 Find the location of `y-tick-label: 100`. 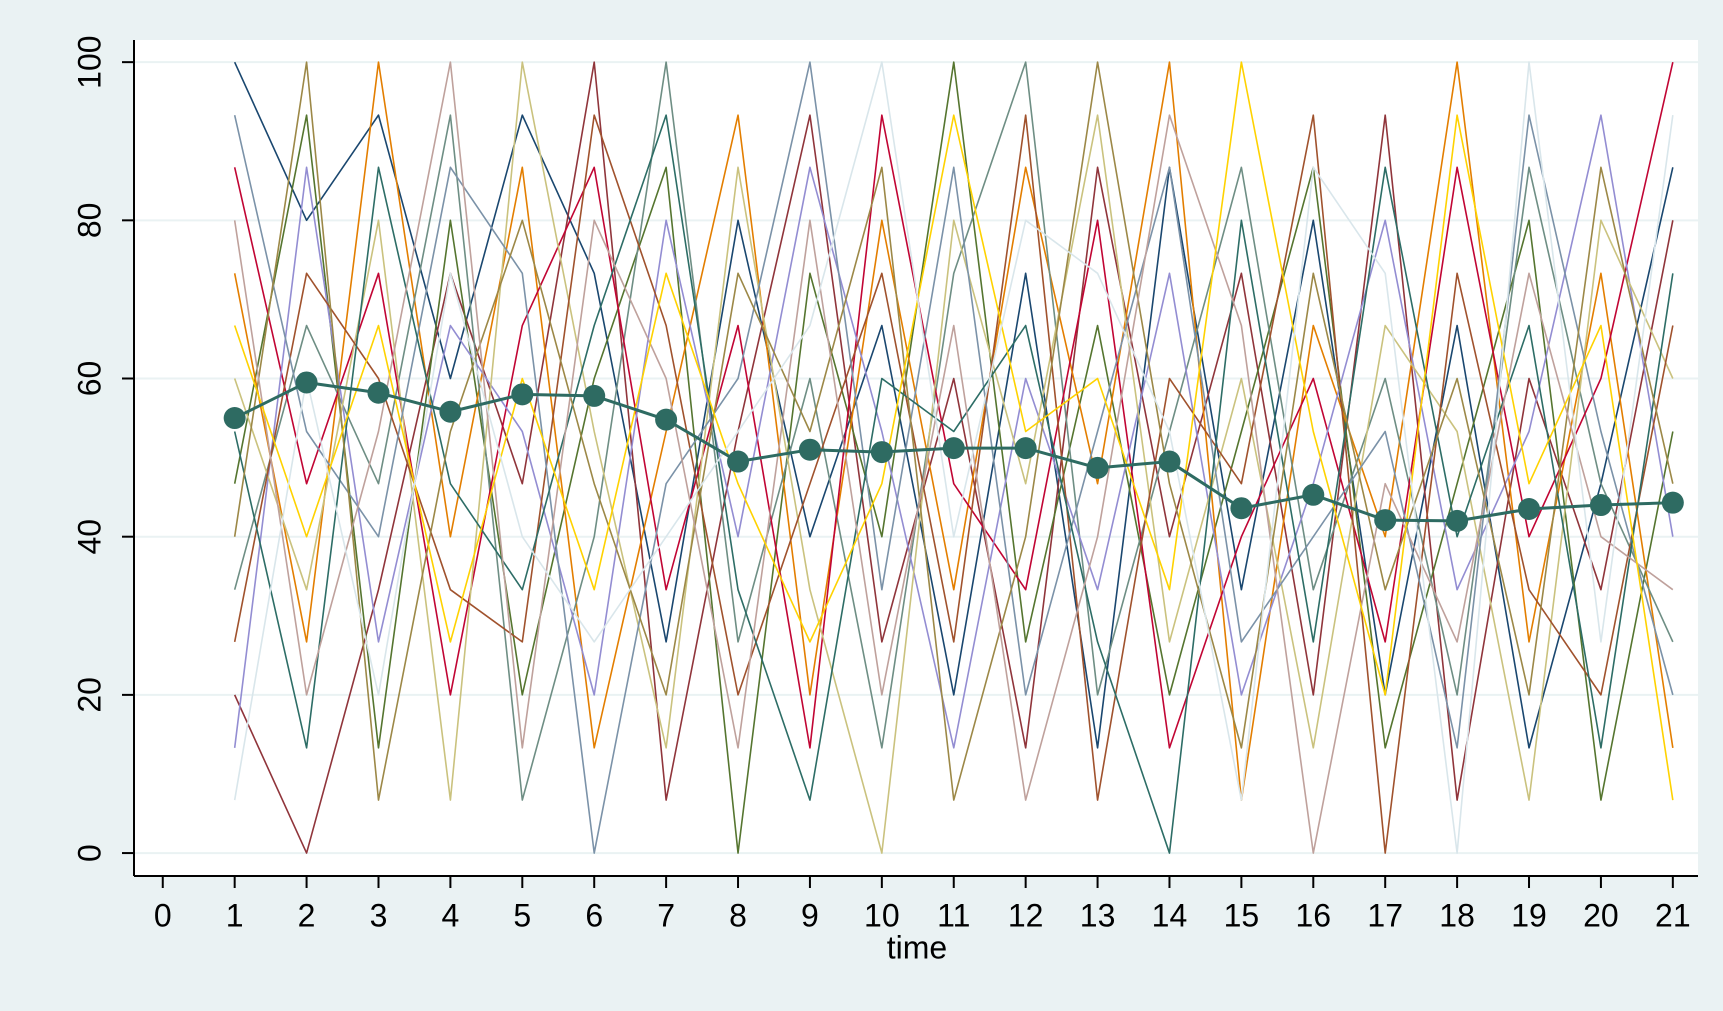

y-tick-label: 100 is located at coordinates (89, 61).